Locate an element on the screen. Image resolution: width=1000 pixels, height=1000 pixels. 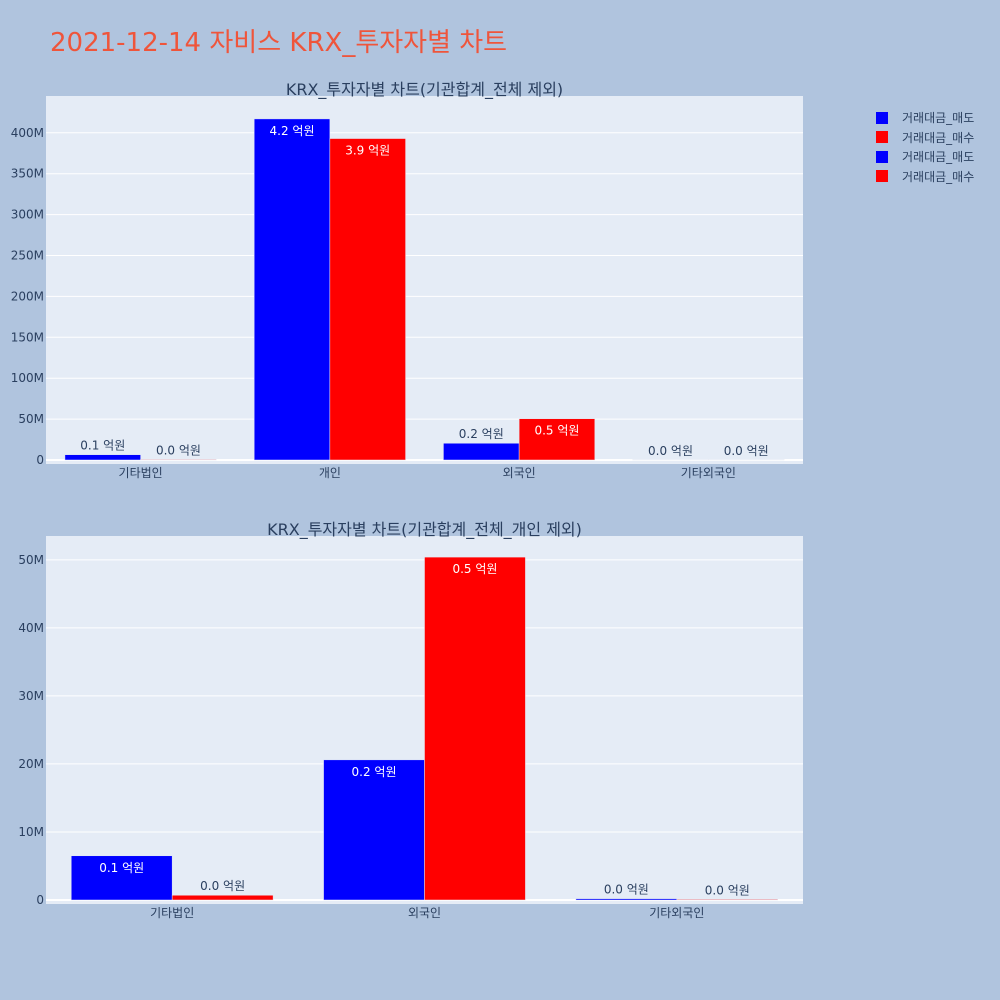
y-tick-label: 300M is located at coordinates (27, 215).